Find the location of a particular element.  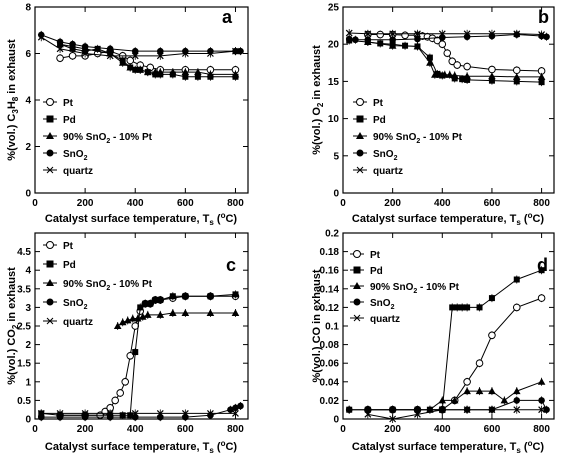

y-tick-label: 10 is located at coordinates (334, 119).